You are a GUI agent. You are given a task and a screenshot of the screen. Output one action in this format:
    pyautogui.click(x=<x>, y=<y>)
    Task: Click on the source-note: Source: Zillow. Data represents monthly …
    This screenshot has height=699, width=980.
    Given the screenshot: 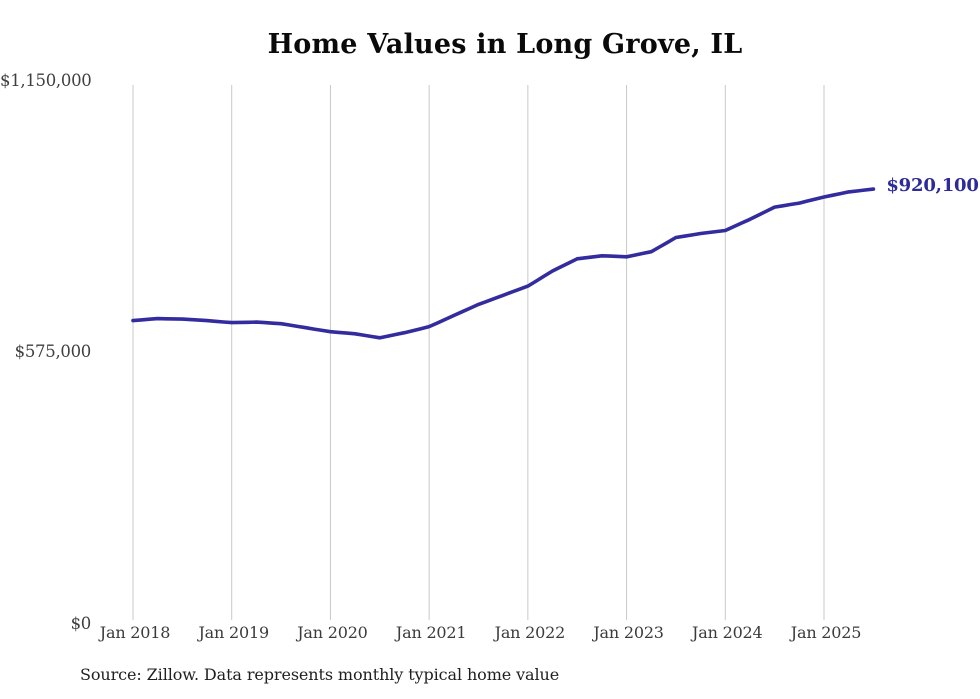 What is the action you would take?
    pyautogui.click(x=320, y=674)
    